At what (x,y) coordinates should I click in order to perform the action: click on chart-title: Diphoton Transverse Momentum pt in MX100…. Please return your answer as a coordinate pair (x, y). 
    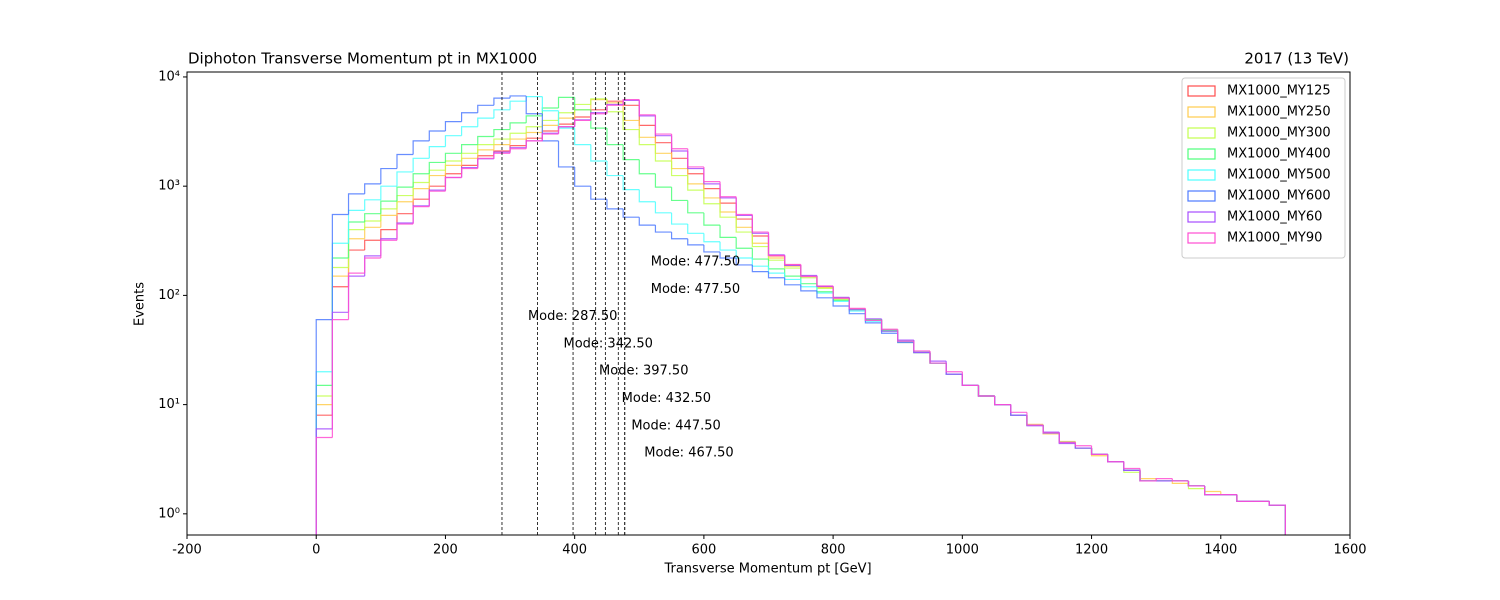
    Looking at the image, I should click on (362, 59).